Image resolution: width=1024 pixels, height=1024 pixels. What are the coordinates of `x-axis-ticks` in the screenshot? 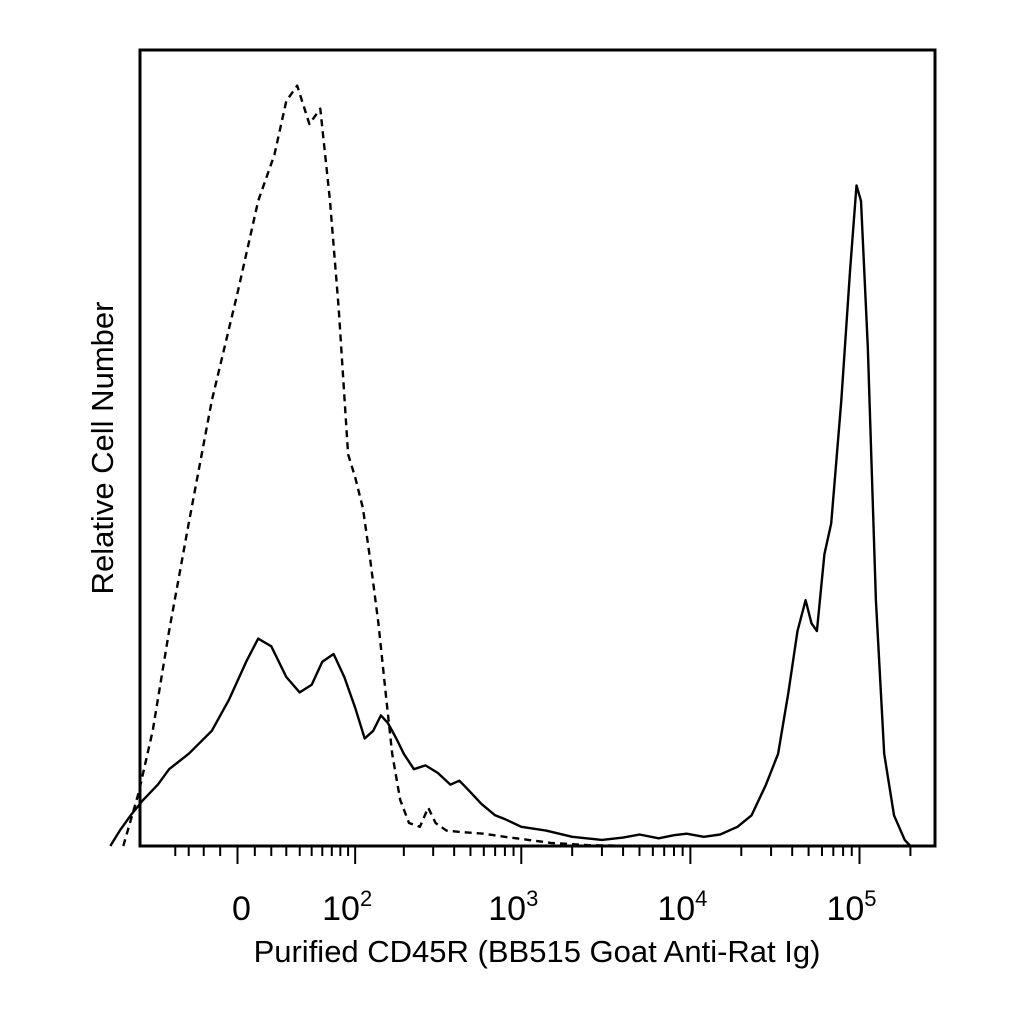 It's located at (543, 855).